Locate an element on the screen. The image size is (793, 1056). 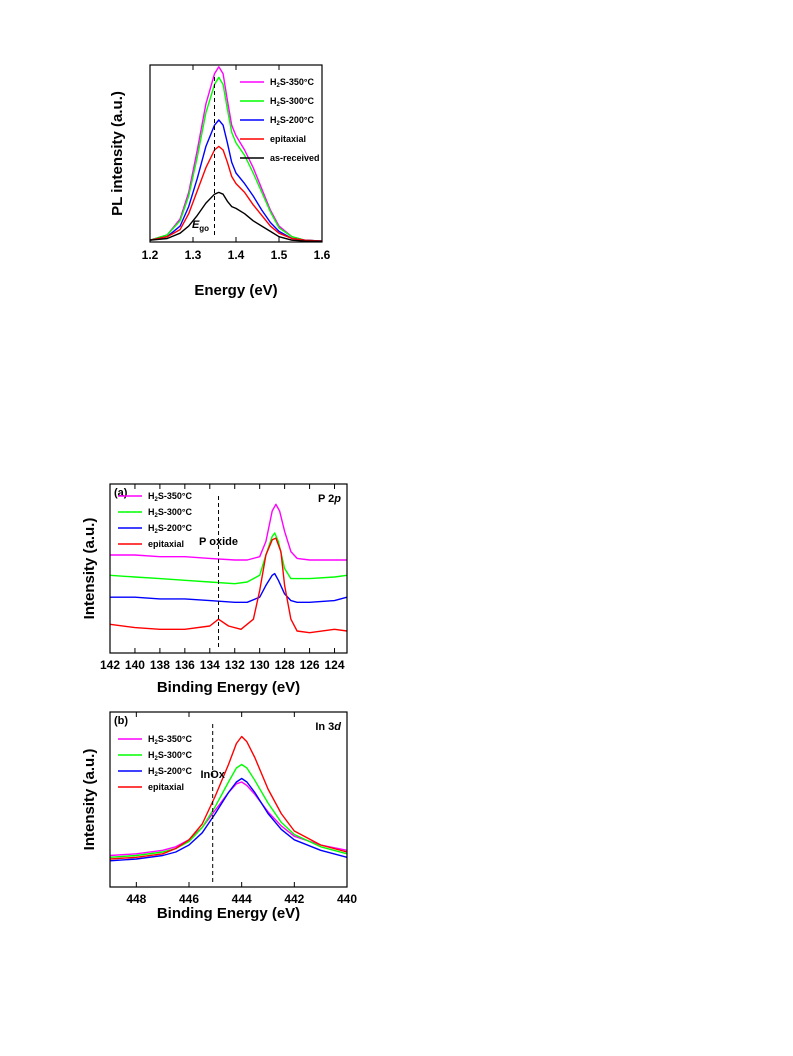
panel-label-p2p: (a) is located at coordinates (121, 493).